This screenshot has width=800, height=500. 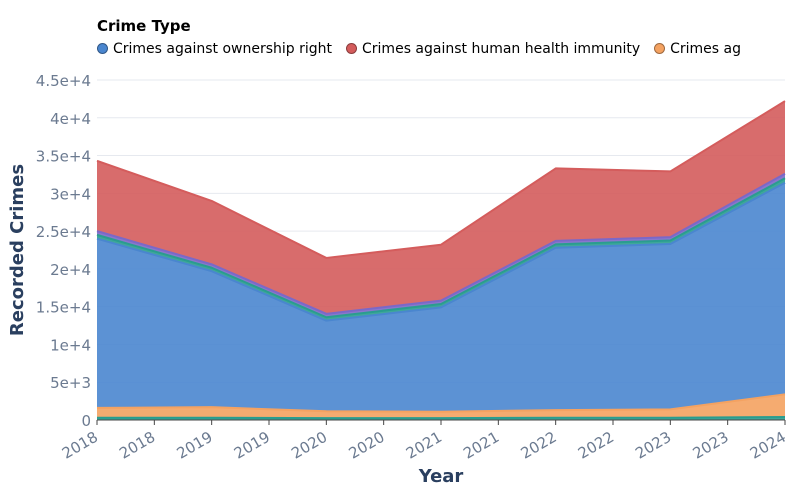 I want to click on y-tick-label: 4.5e+4, so click(x=63, y=81).